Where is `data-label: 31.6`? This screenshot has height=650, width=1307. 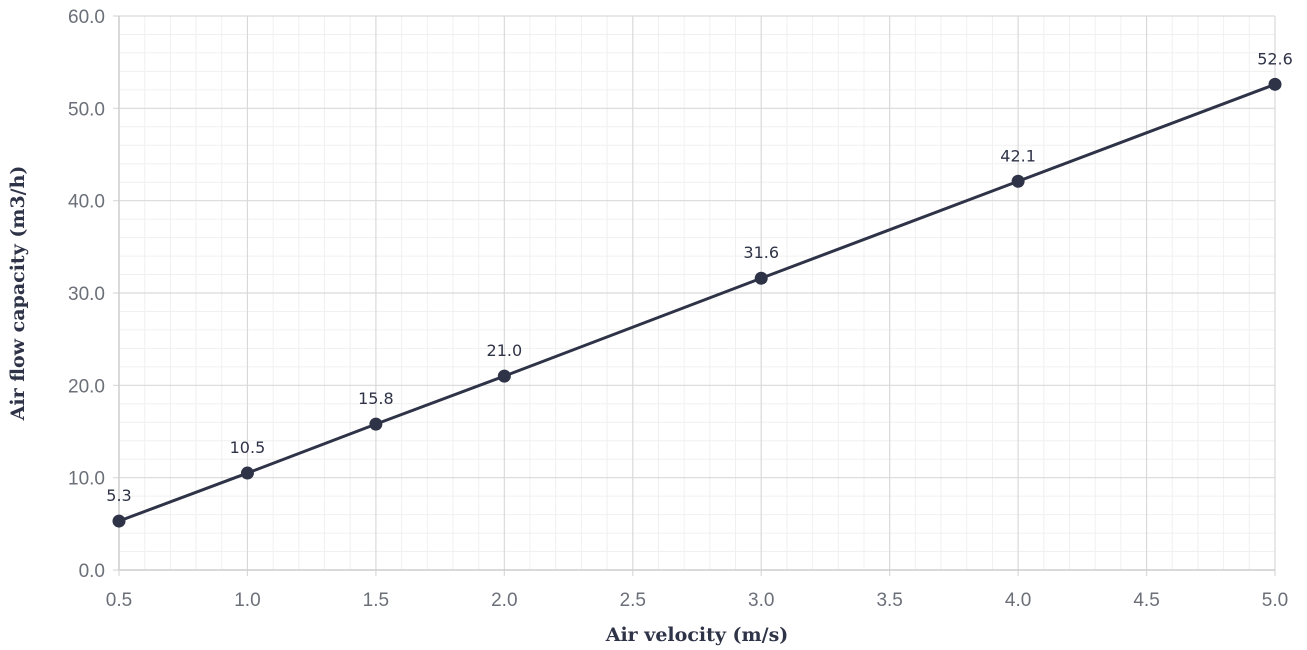
data-label: 31.6 is located at coordinates (761, 252).